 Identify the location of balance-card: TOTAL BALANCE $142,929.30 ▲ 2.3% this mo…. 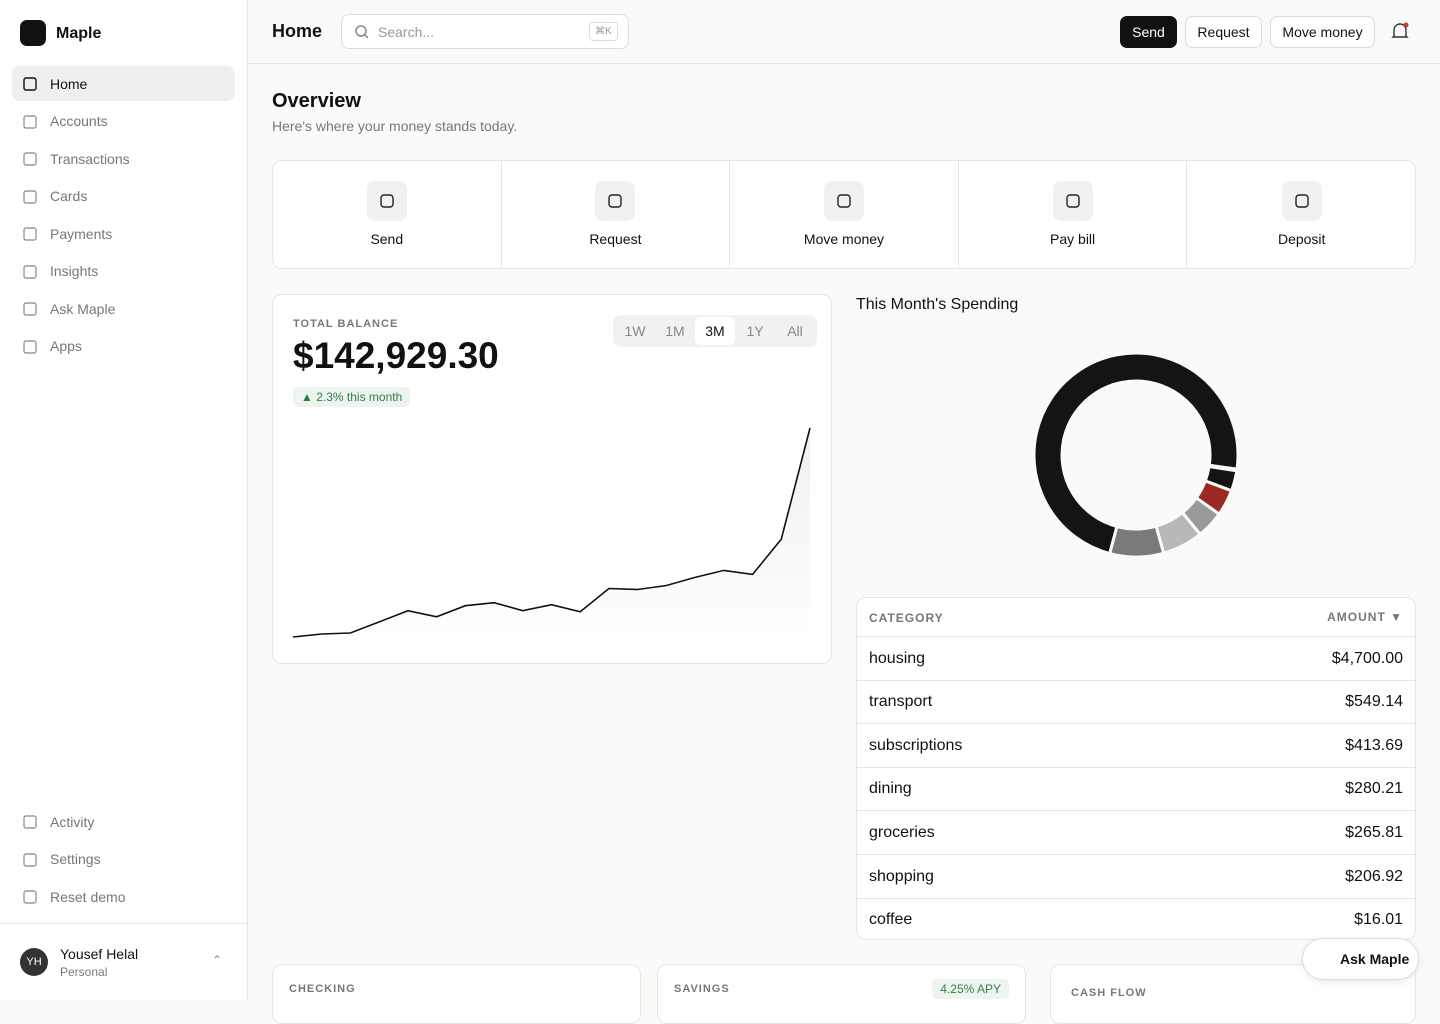
(552, 479).